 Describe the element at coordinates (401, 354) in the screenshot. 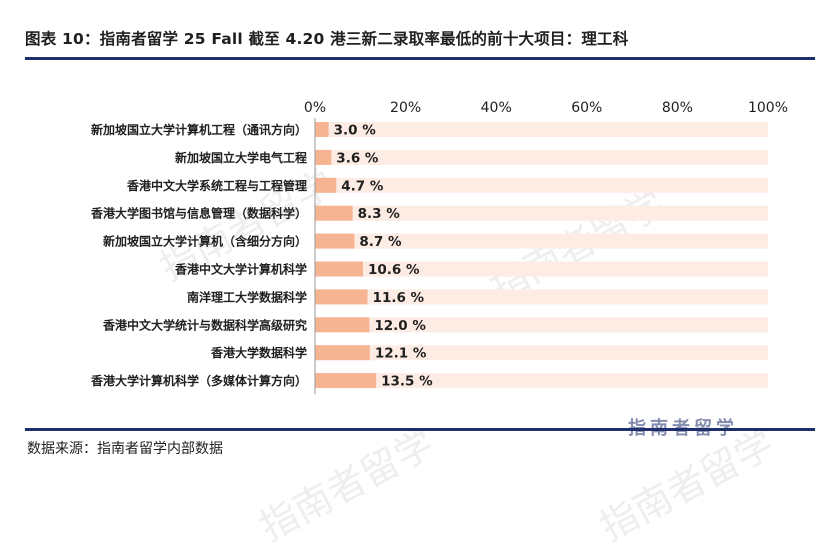

I see `data-label: 12.1 %` at that location.